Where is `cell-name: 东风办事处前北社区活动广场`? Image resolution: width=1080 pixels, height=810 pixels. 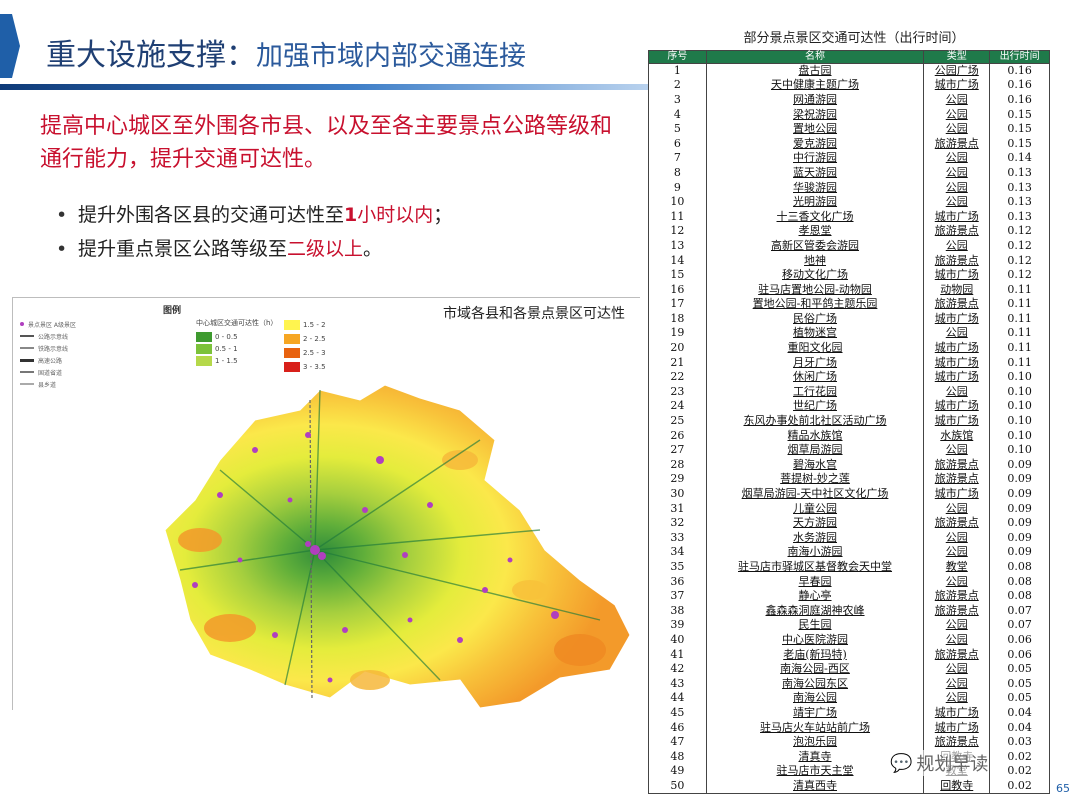 cell-name: 东风办事处前北社区活动广场 is located at coordinates (815, 421).